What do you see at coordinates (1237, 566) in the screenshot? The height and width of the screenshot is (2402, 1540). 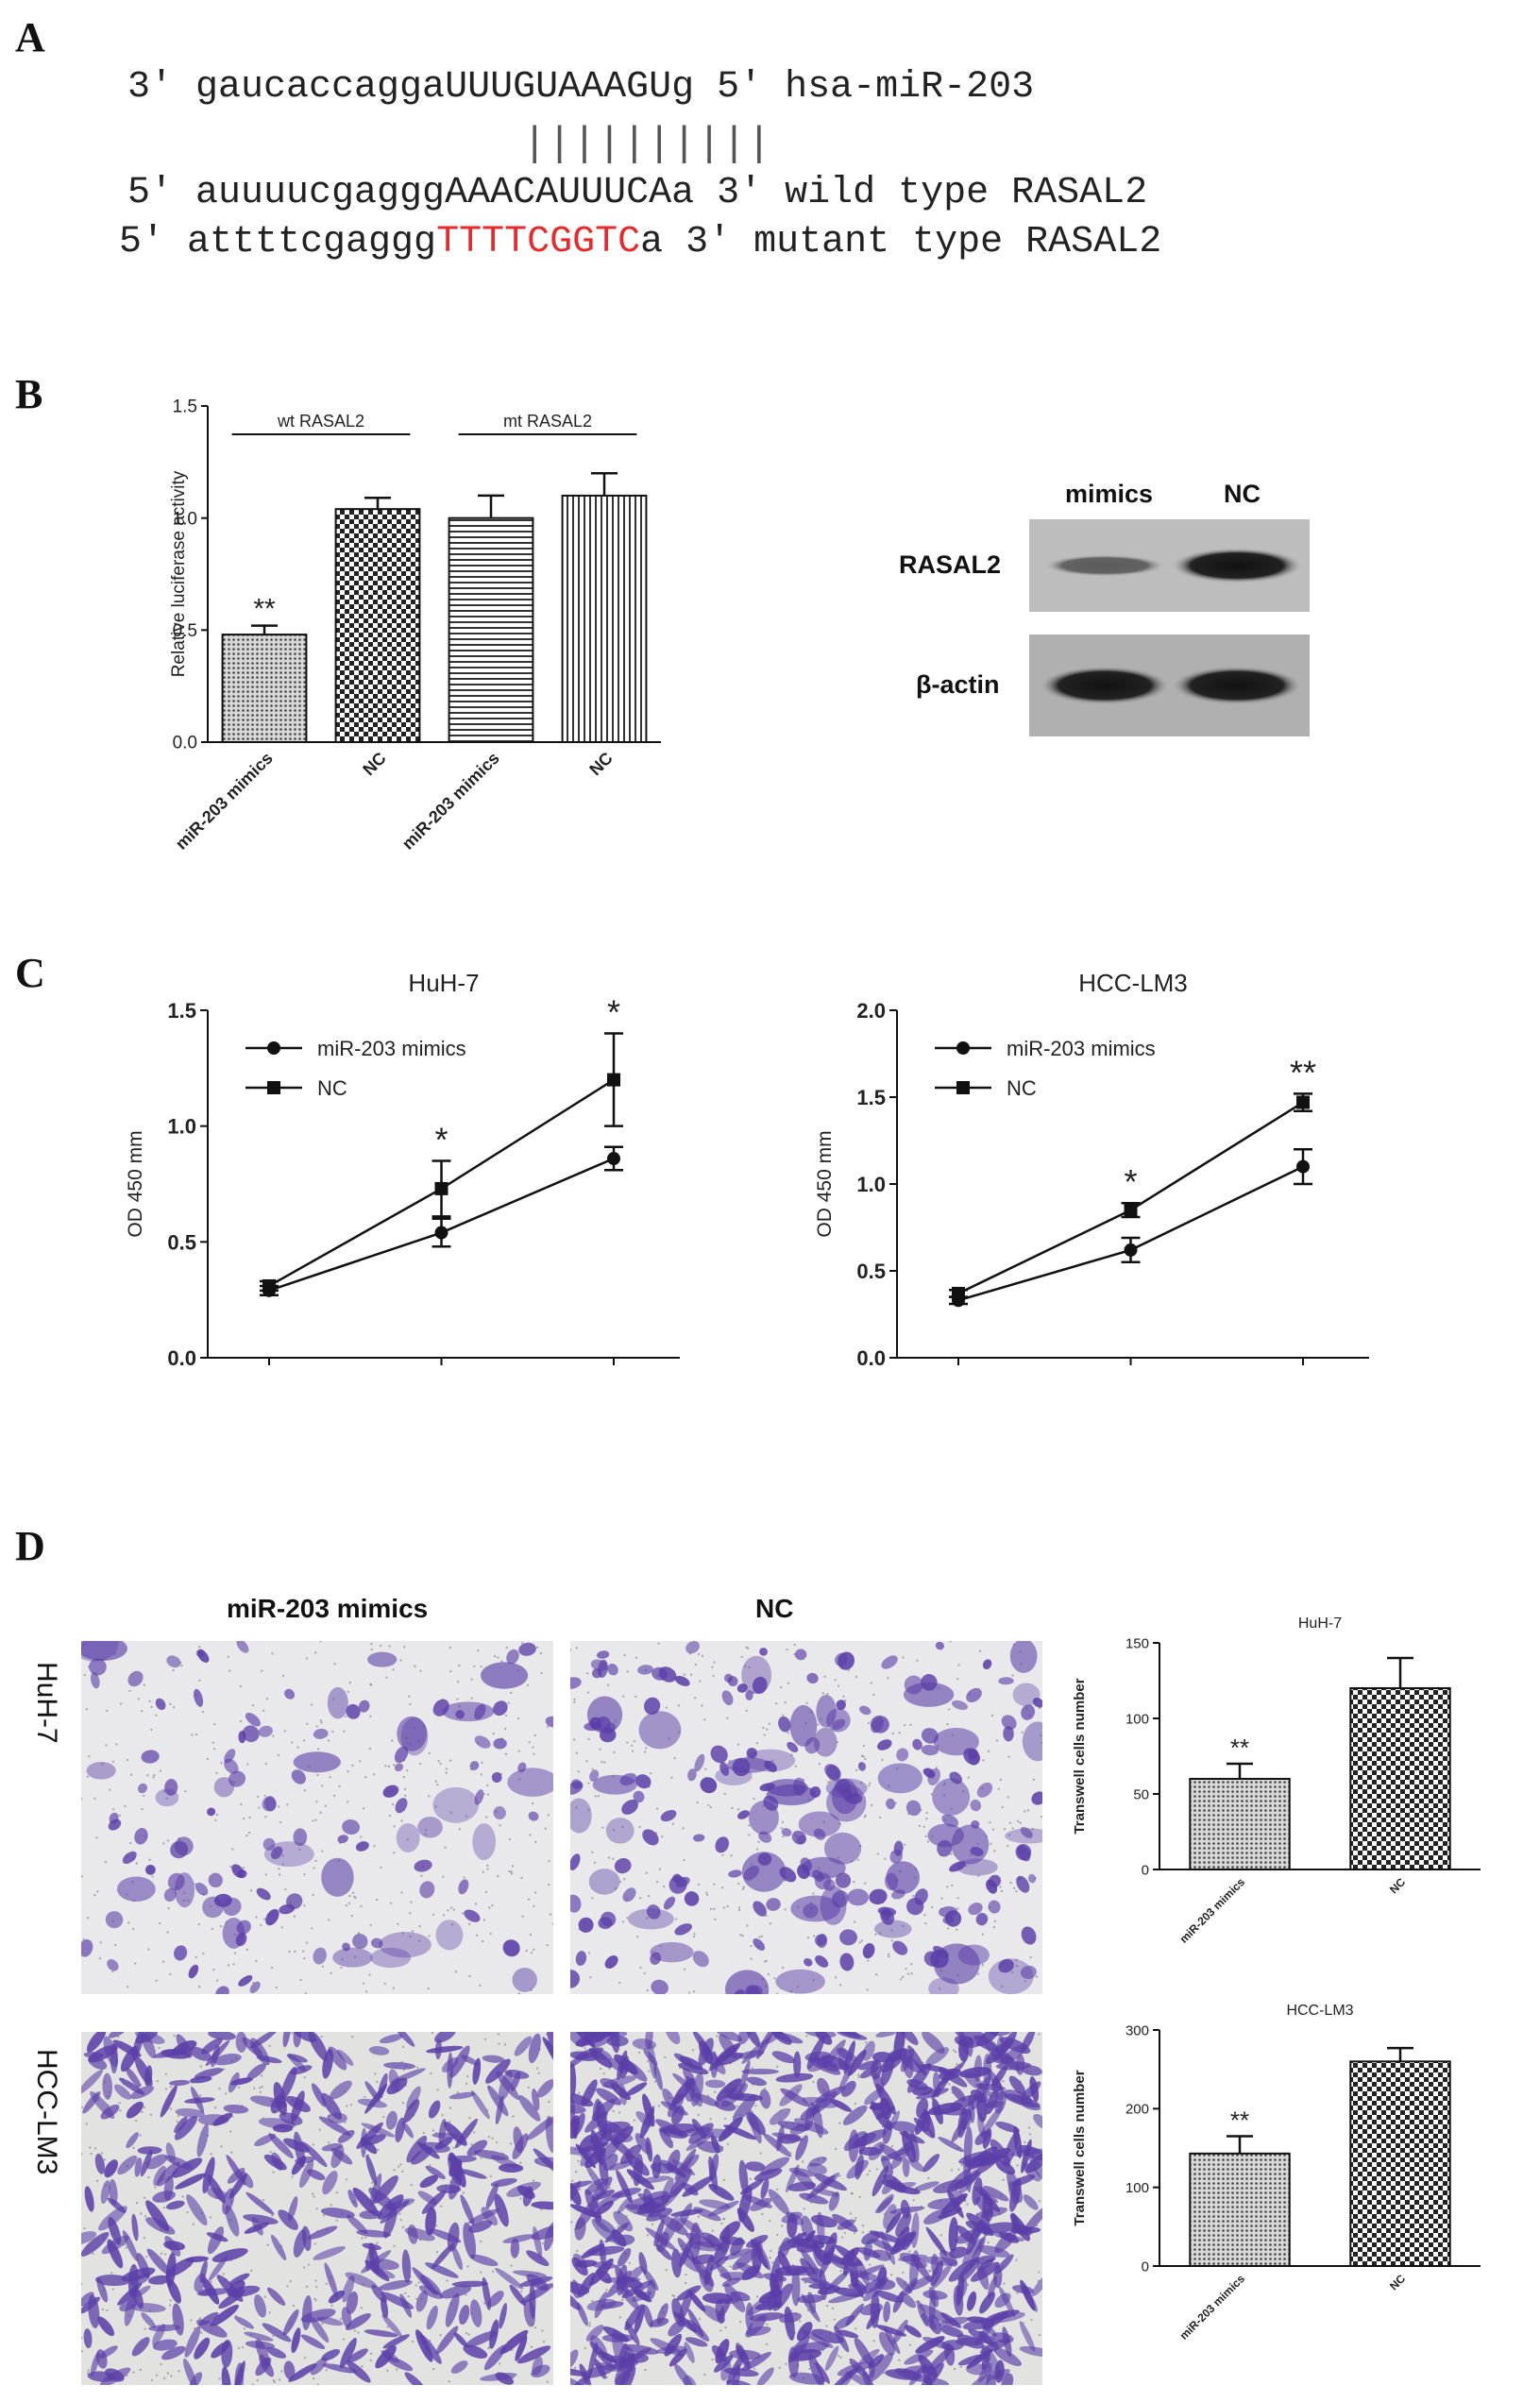 I see `blot-band` at bounding box center [1237, 566].